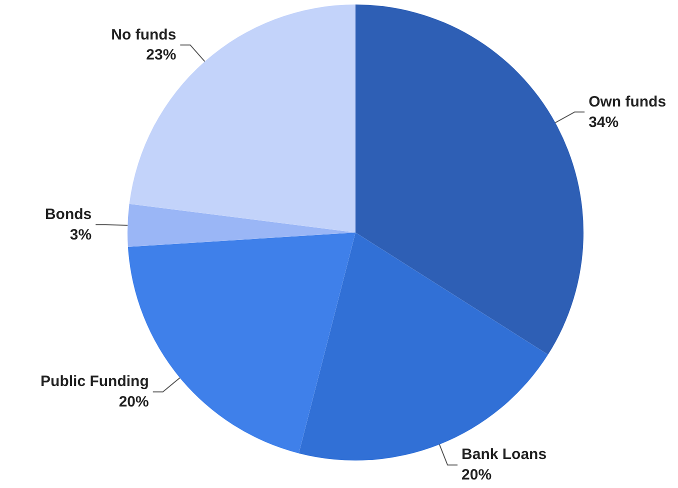  What do you see at coordinates (68, 214) in the screenshot?
I see `slice-label: Bonds` at bounding box center [68, 214].